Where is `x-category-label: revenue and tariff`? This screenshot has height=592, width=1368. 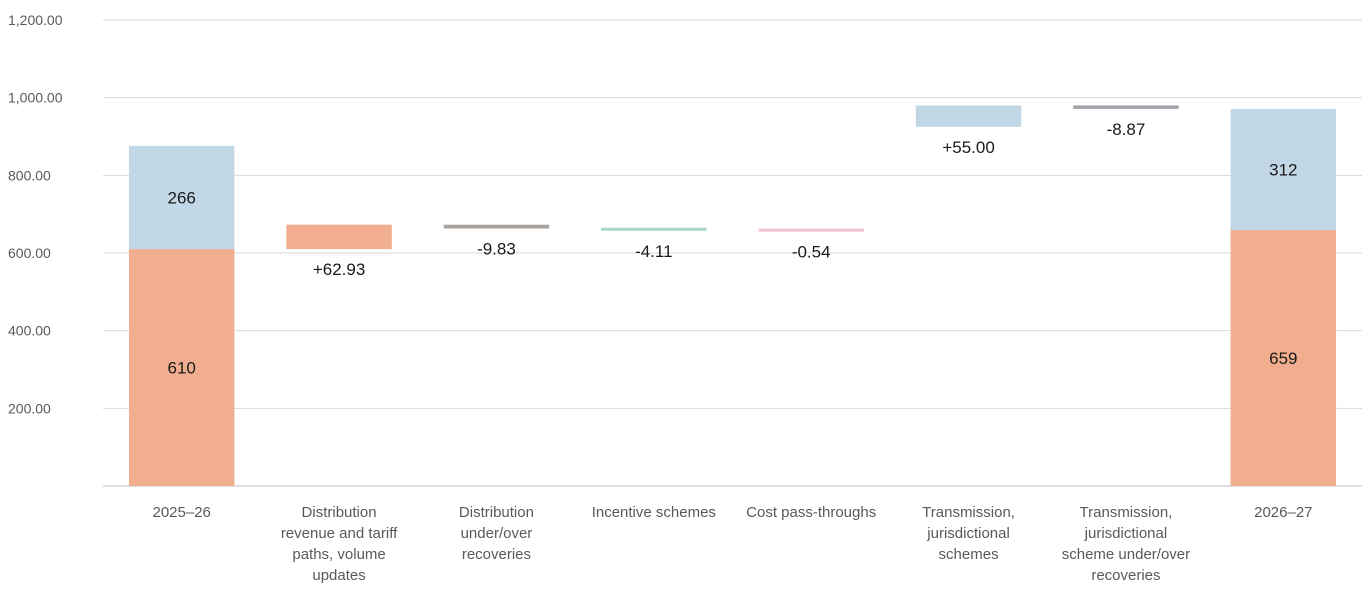 x-category-label: revenue and tariff is located at coordinates (339, 533).